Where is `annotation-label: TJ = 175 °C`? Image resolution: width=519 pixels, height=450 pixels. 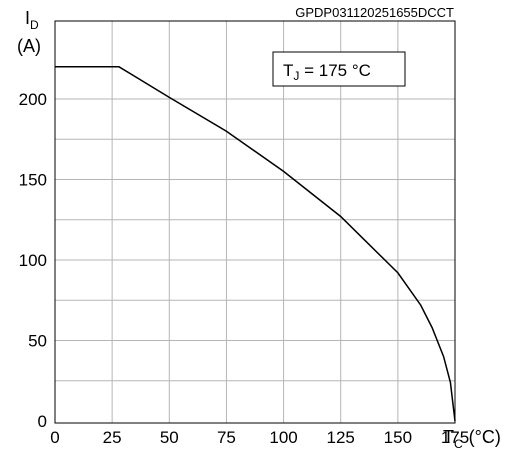 annotation-label: TJ = 175 °C is located at coordinates (327, 72).